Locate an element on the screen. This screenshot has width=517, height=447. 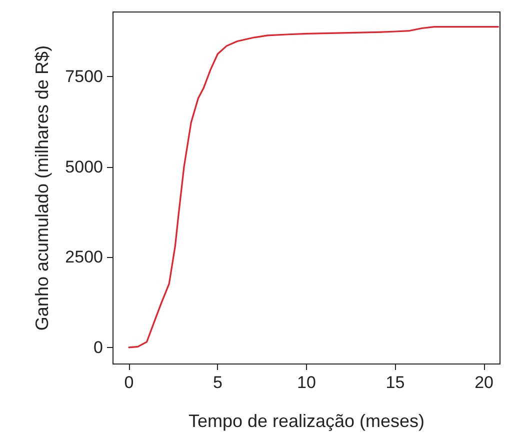
y-tick-label: 5000 is located at coordinates (84, 166).